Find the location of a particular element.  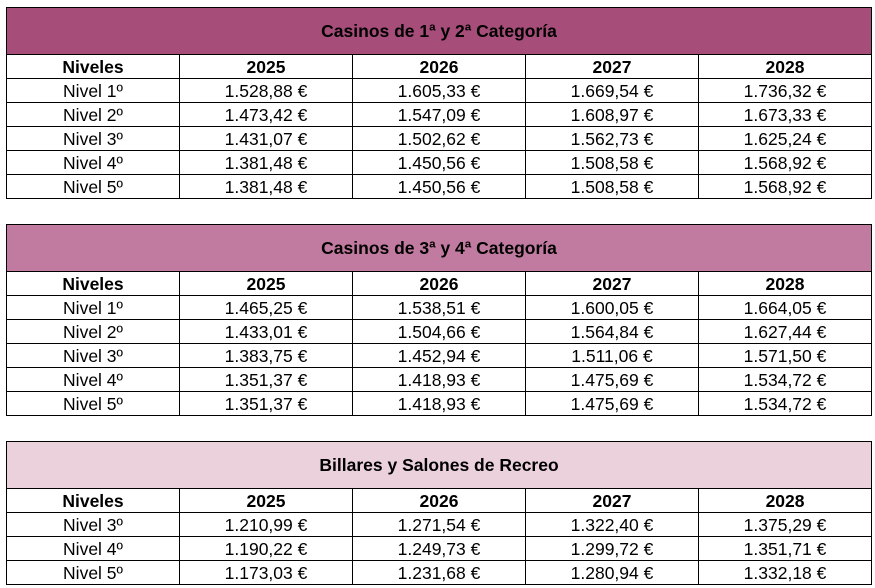

table-title: Casinos de 1ª y 2ª Categoría is located at coordinates (439, 31).